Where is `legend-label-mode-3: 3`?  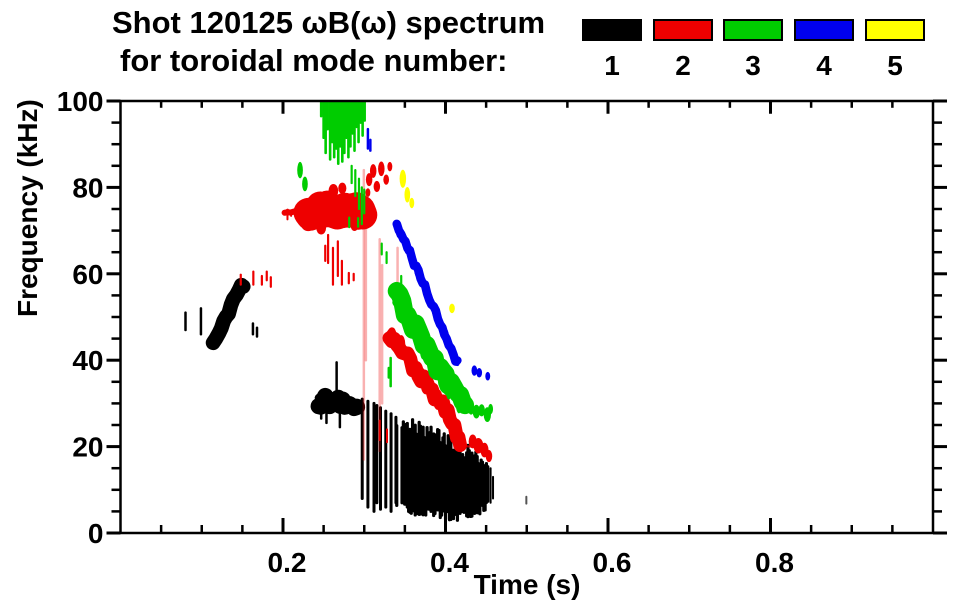
legend-label-mode-3: 3 is located at coordinates (753, 65).